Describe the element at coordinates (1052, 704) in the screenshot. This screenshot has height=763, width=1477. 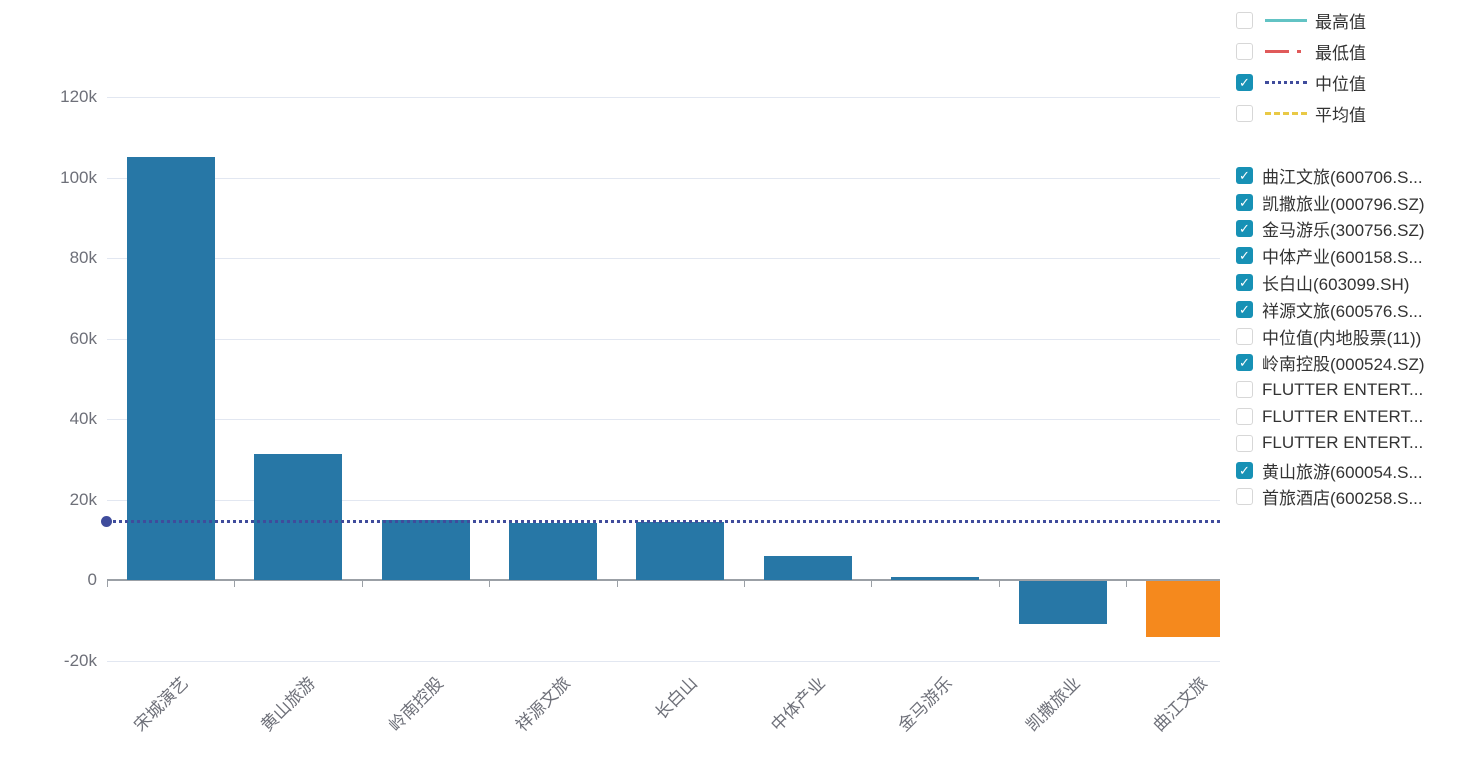
I see `x-axis-category-label: 凯撒旅业` at that location.